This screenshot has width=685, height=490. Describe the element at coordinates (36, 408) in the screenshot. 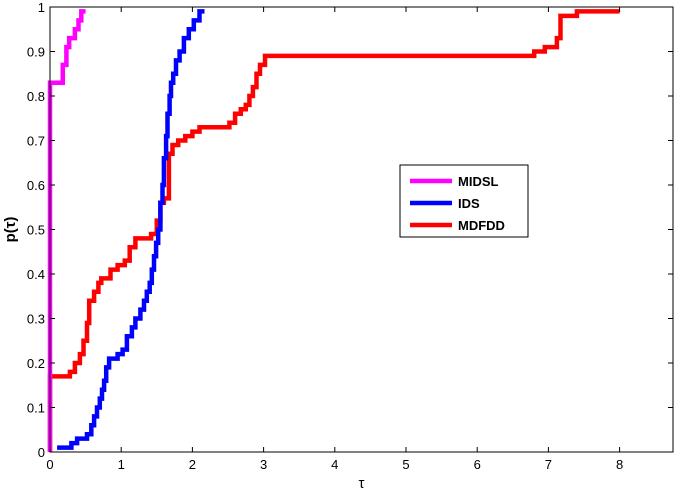

I see `y-tick-label: 0.1` at that location.